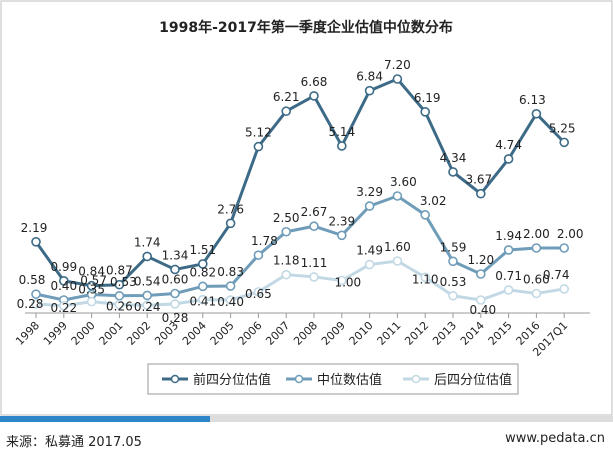 The image size is (613, 462). What do you see at coordinates (74, 442) in the screenshot?
I see `source-note: 来源：私募通 2017.05` at bounding box center [74, 442].